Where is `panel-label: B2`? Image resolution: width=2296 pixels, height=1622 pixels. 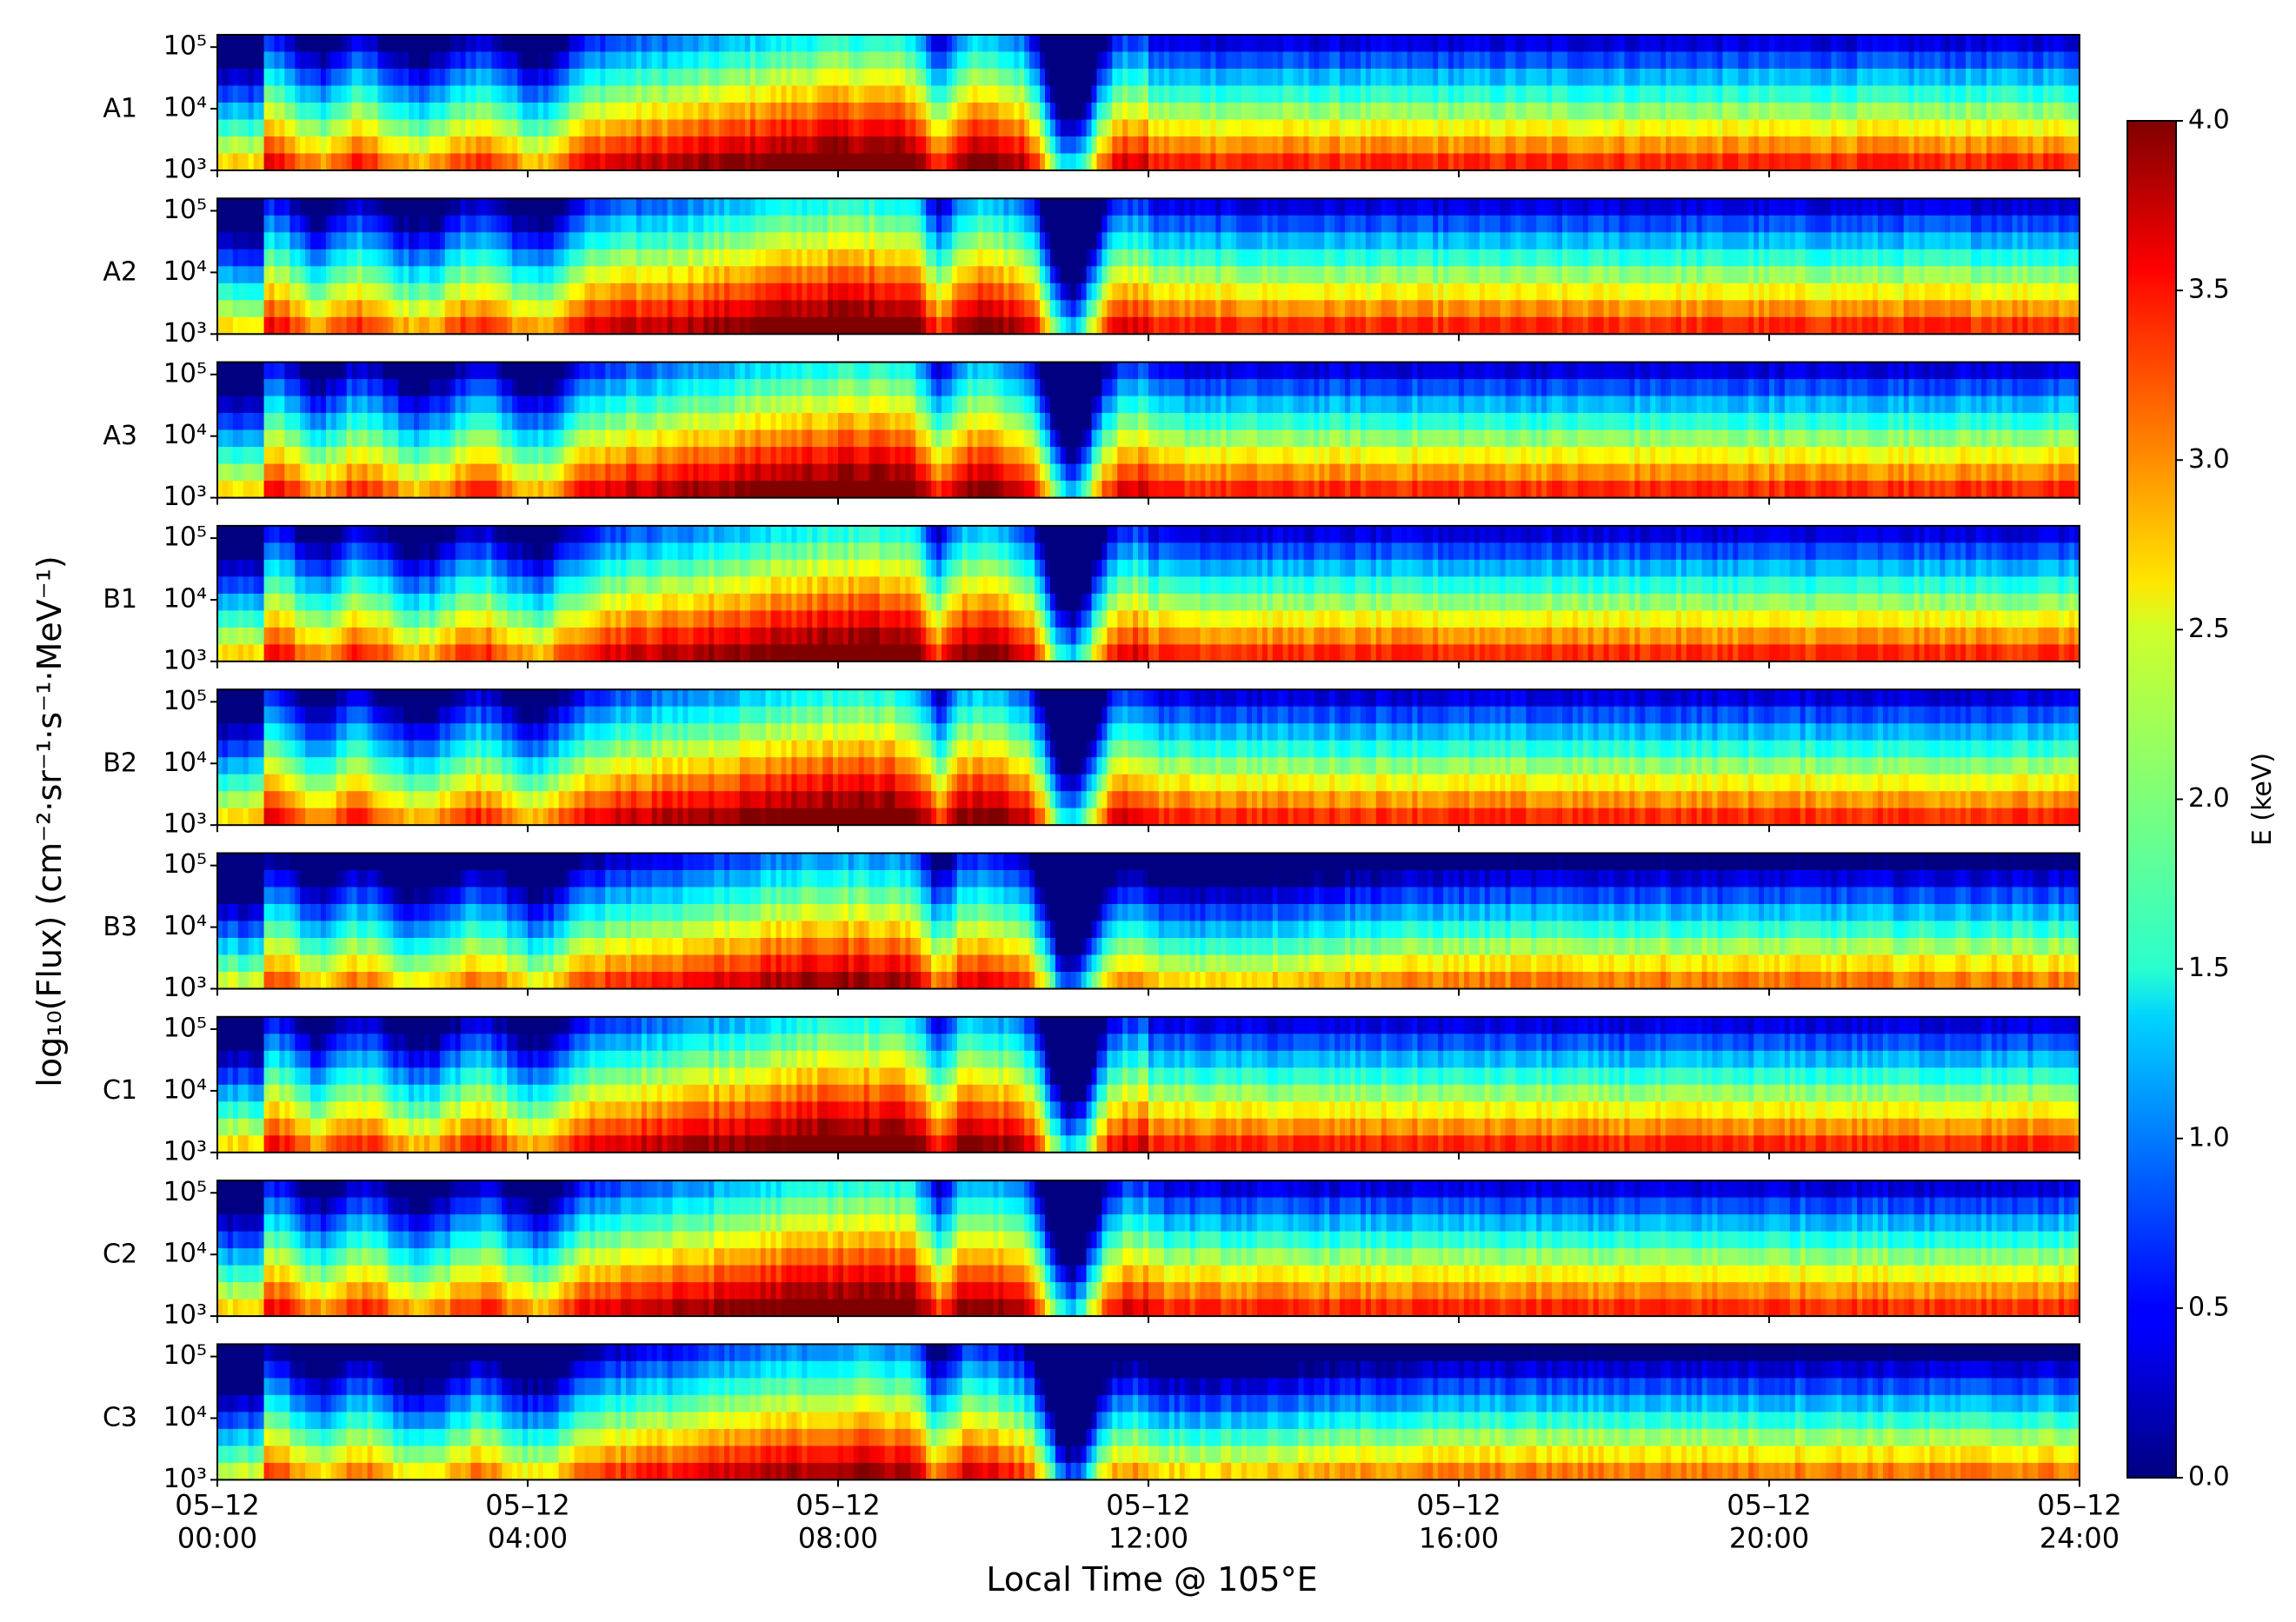 panel-label: B2 is located at coordinates (120, 763).